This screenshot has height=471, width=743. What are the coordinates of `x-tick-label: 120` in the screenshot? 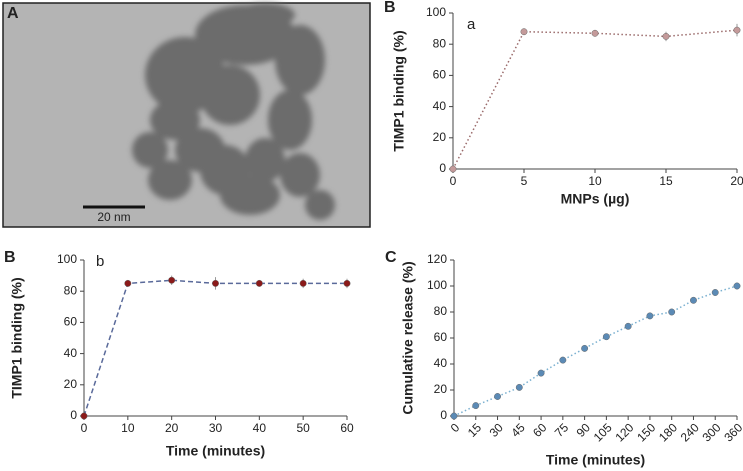 It's located at (624, 432).